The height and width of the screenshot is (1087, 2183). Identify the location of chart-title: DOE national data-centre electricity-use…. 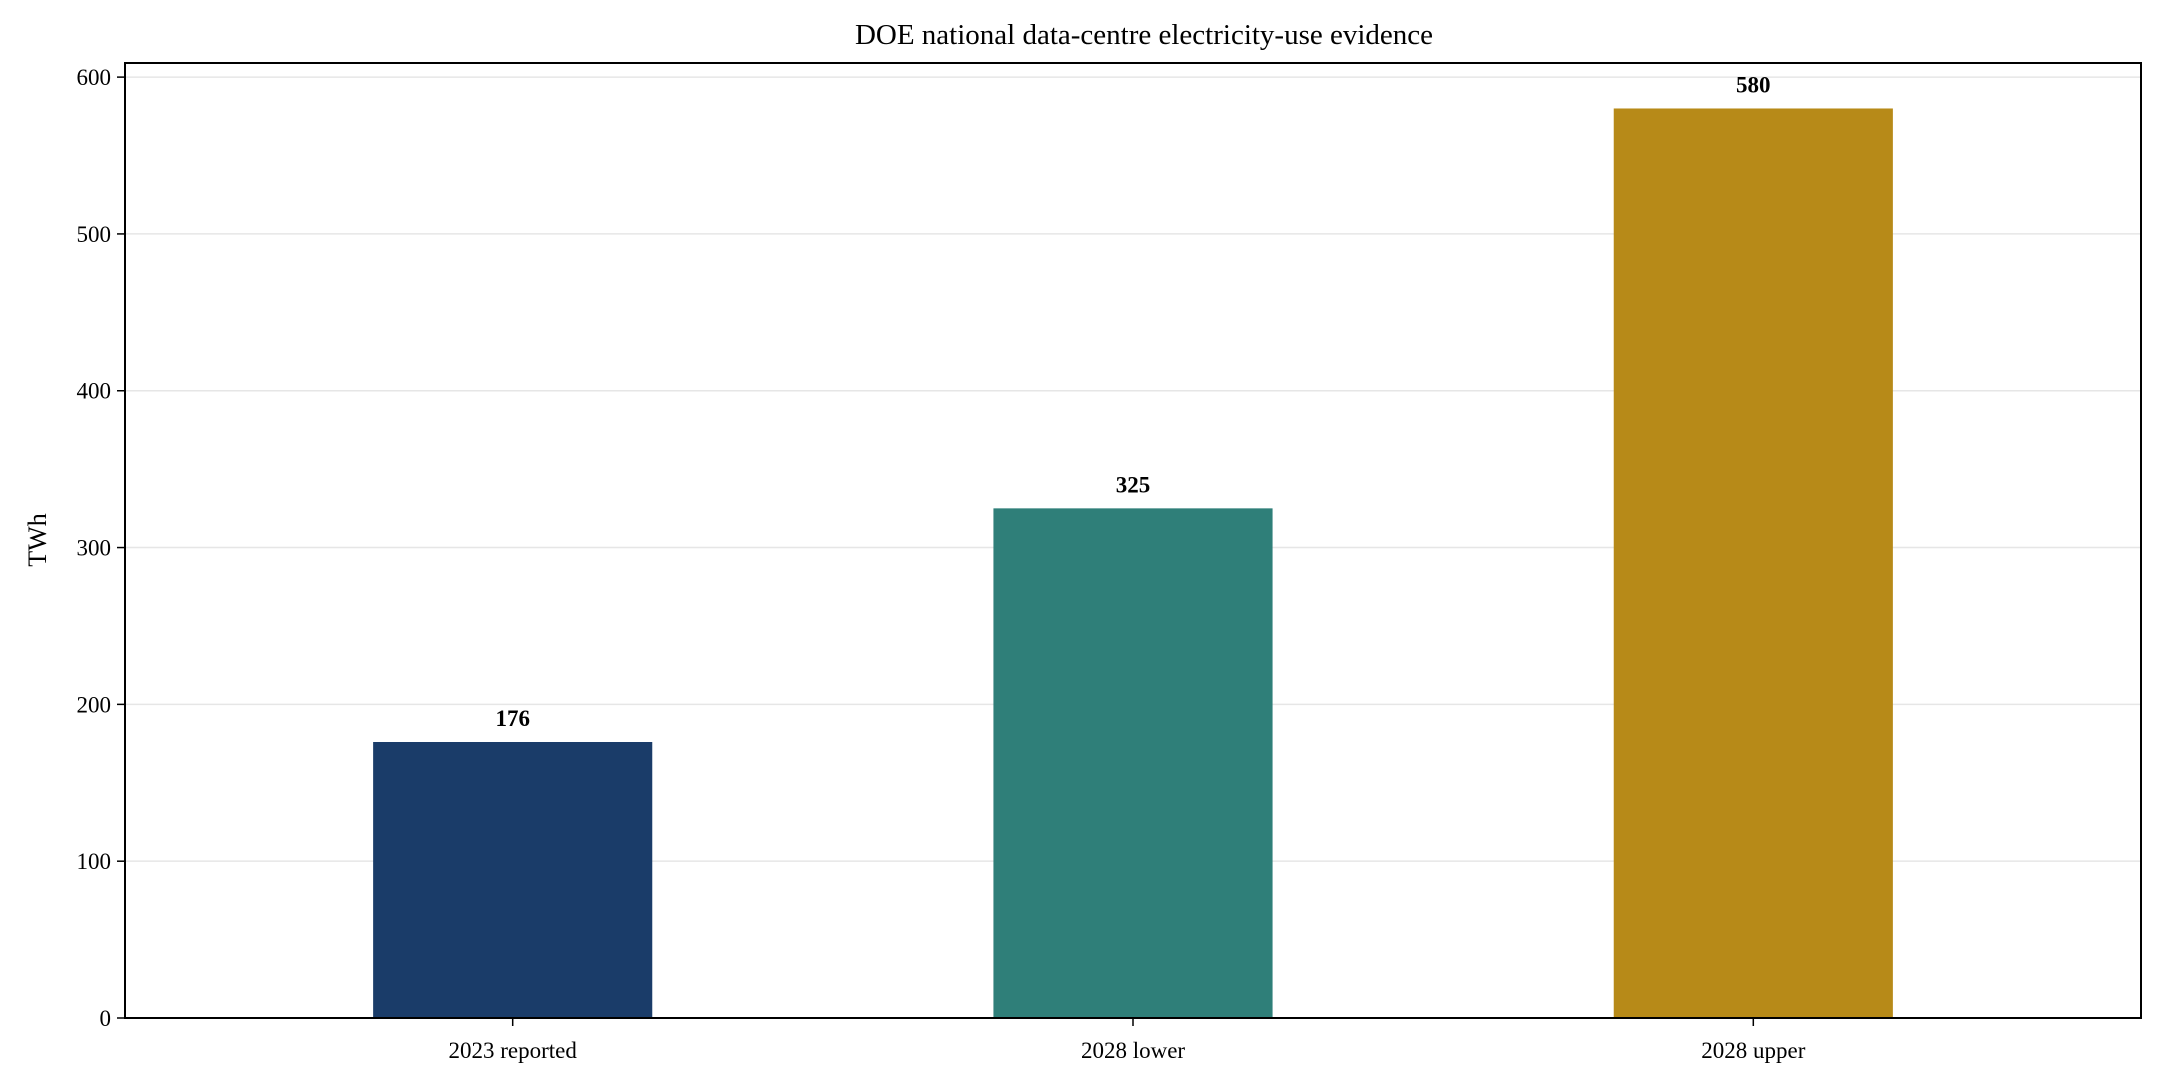
(1144, 35).